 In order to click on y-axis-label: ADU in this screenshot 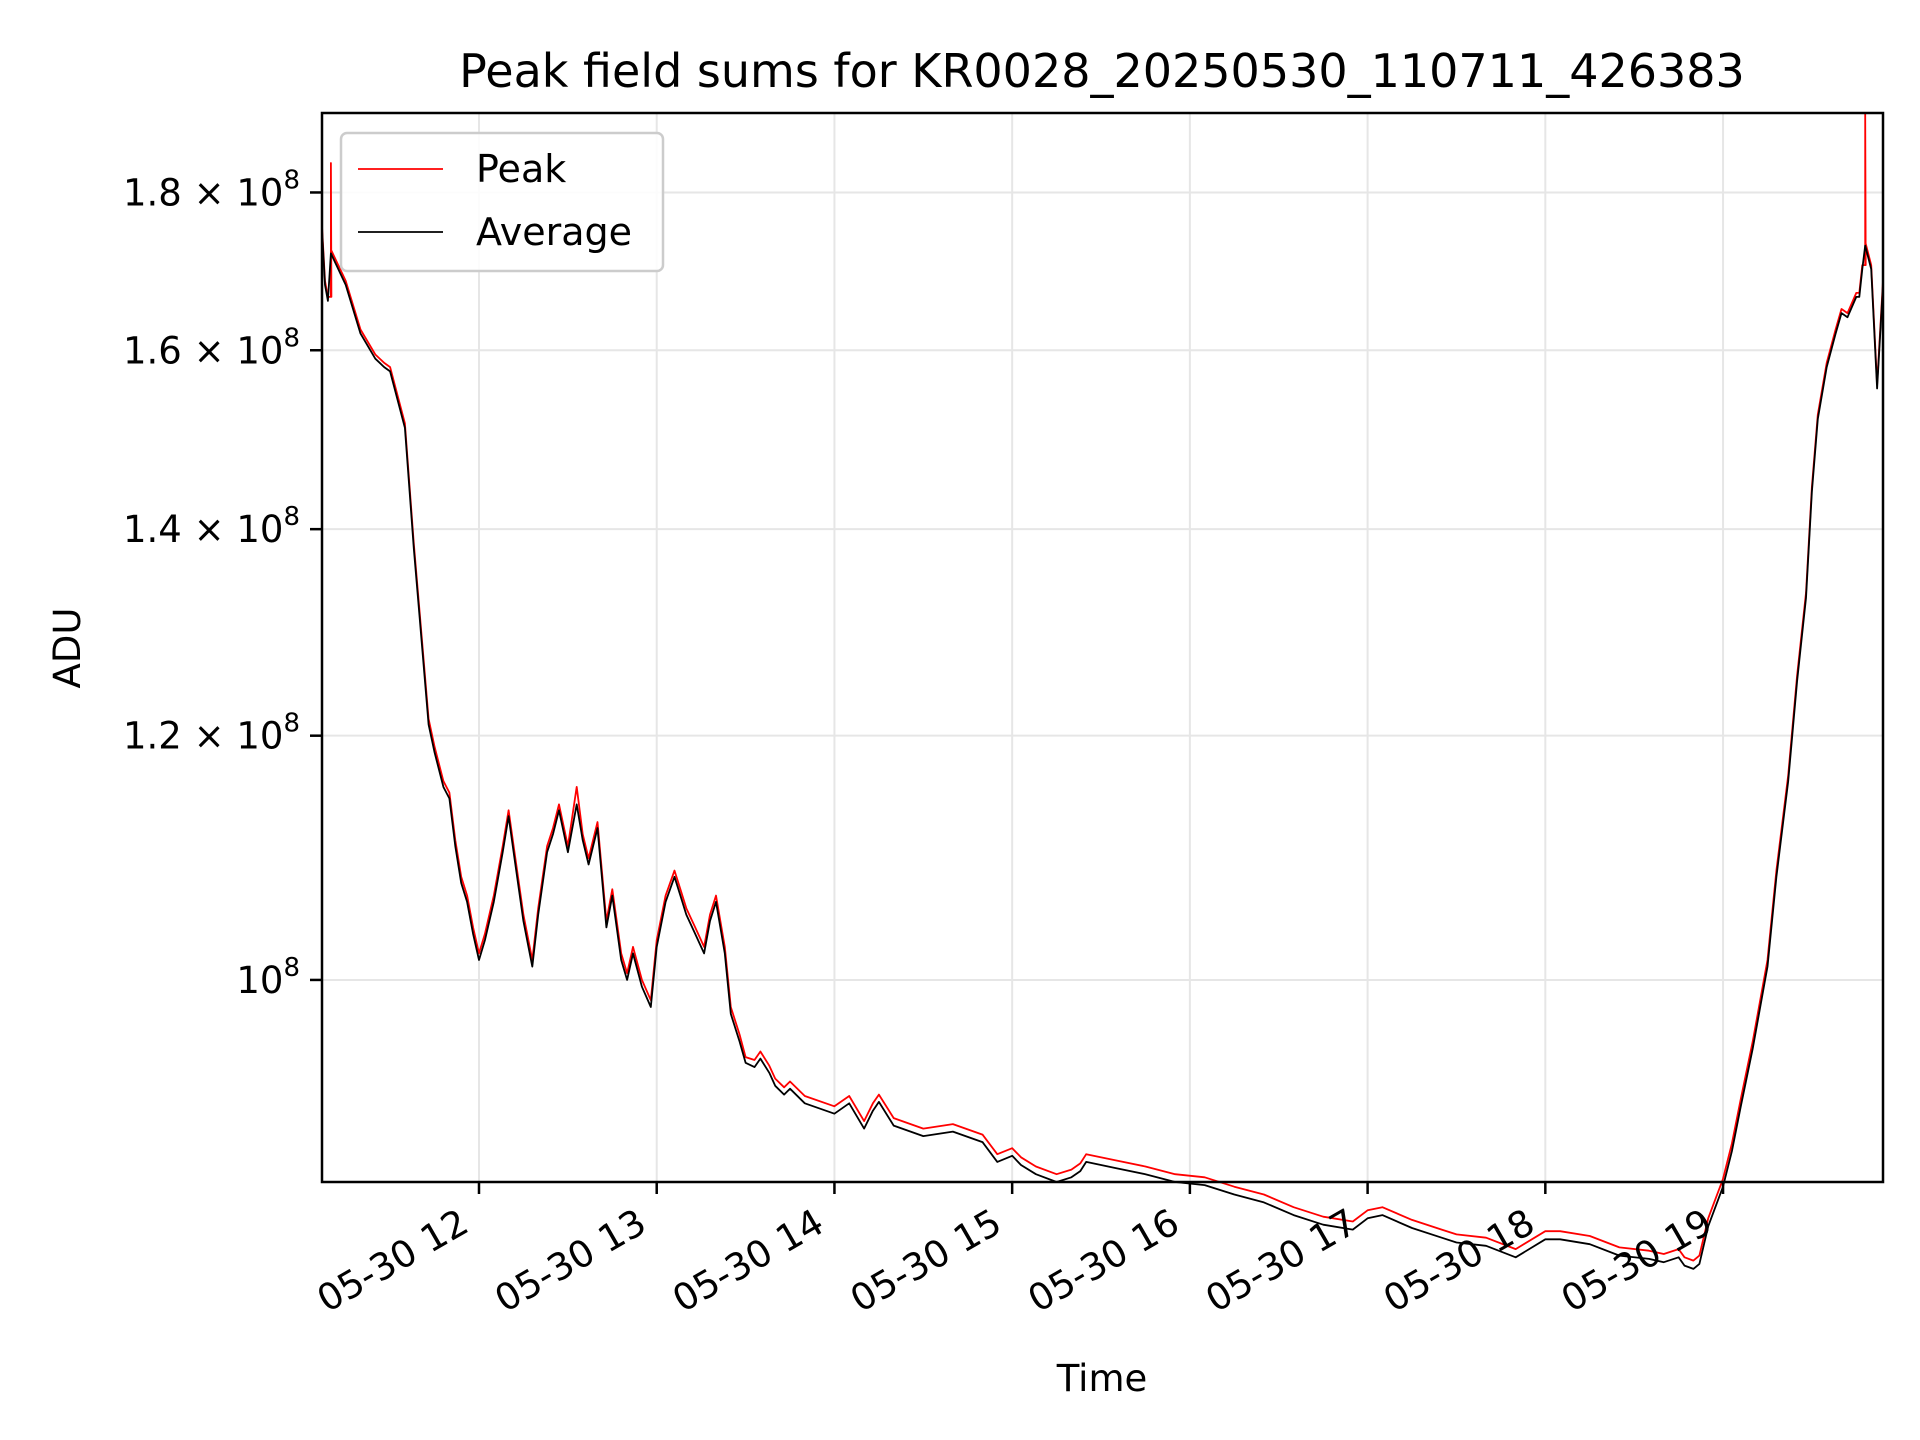, I will do `click(67, 648)`.